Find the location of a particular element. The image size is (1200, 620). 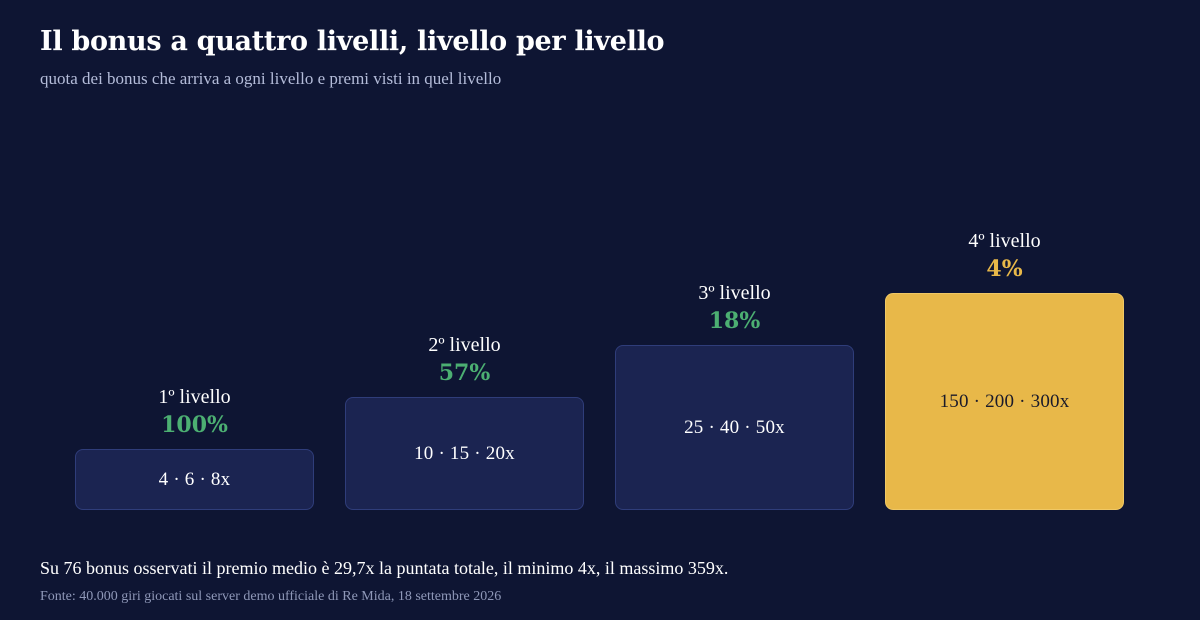

level-percent: 4% is located at coordinates (1004, 269).